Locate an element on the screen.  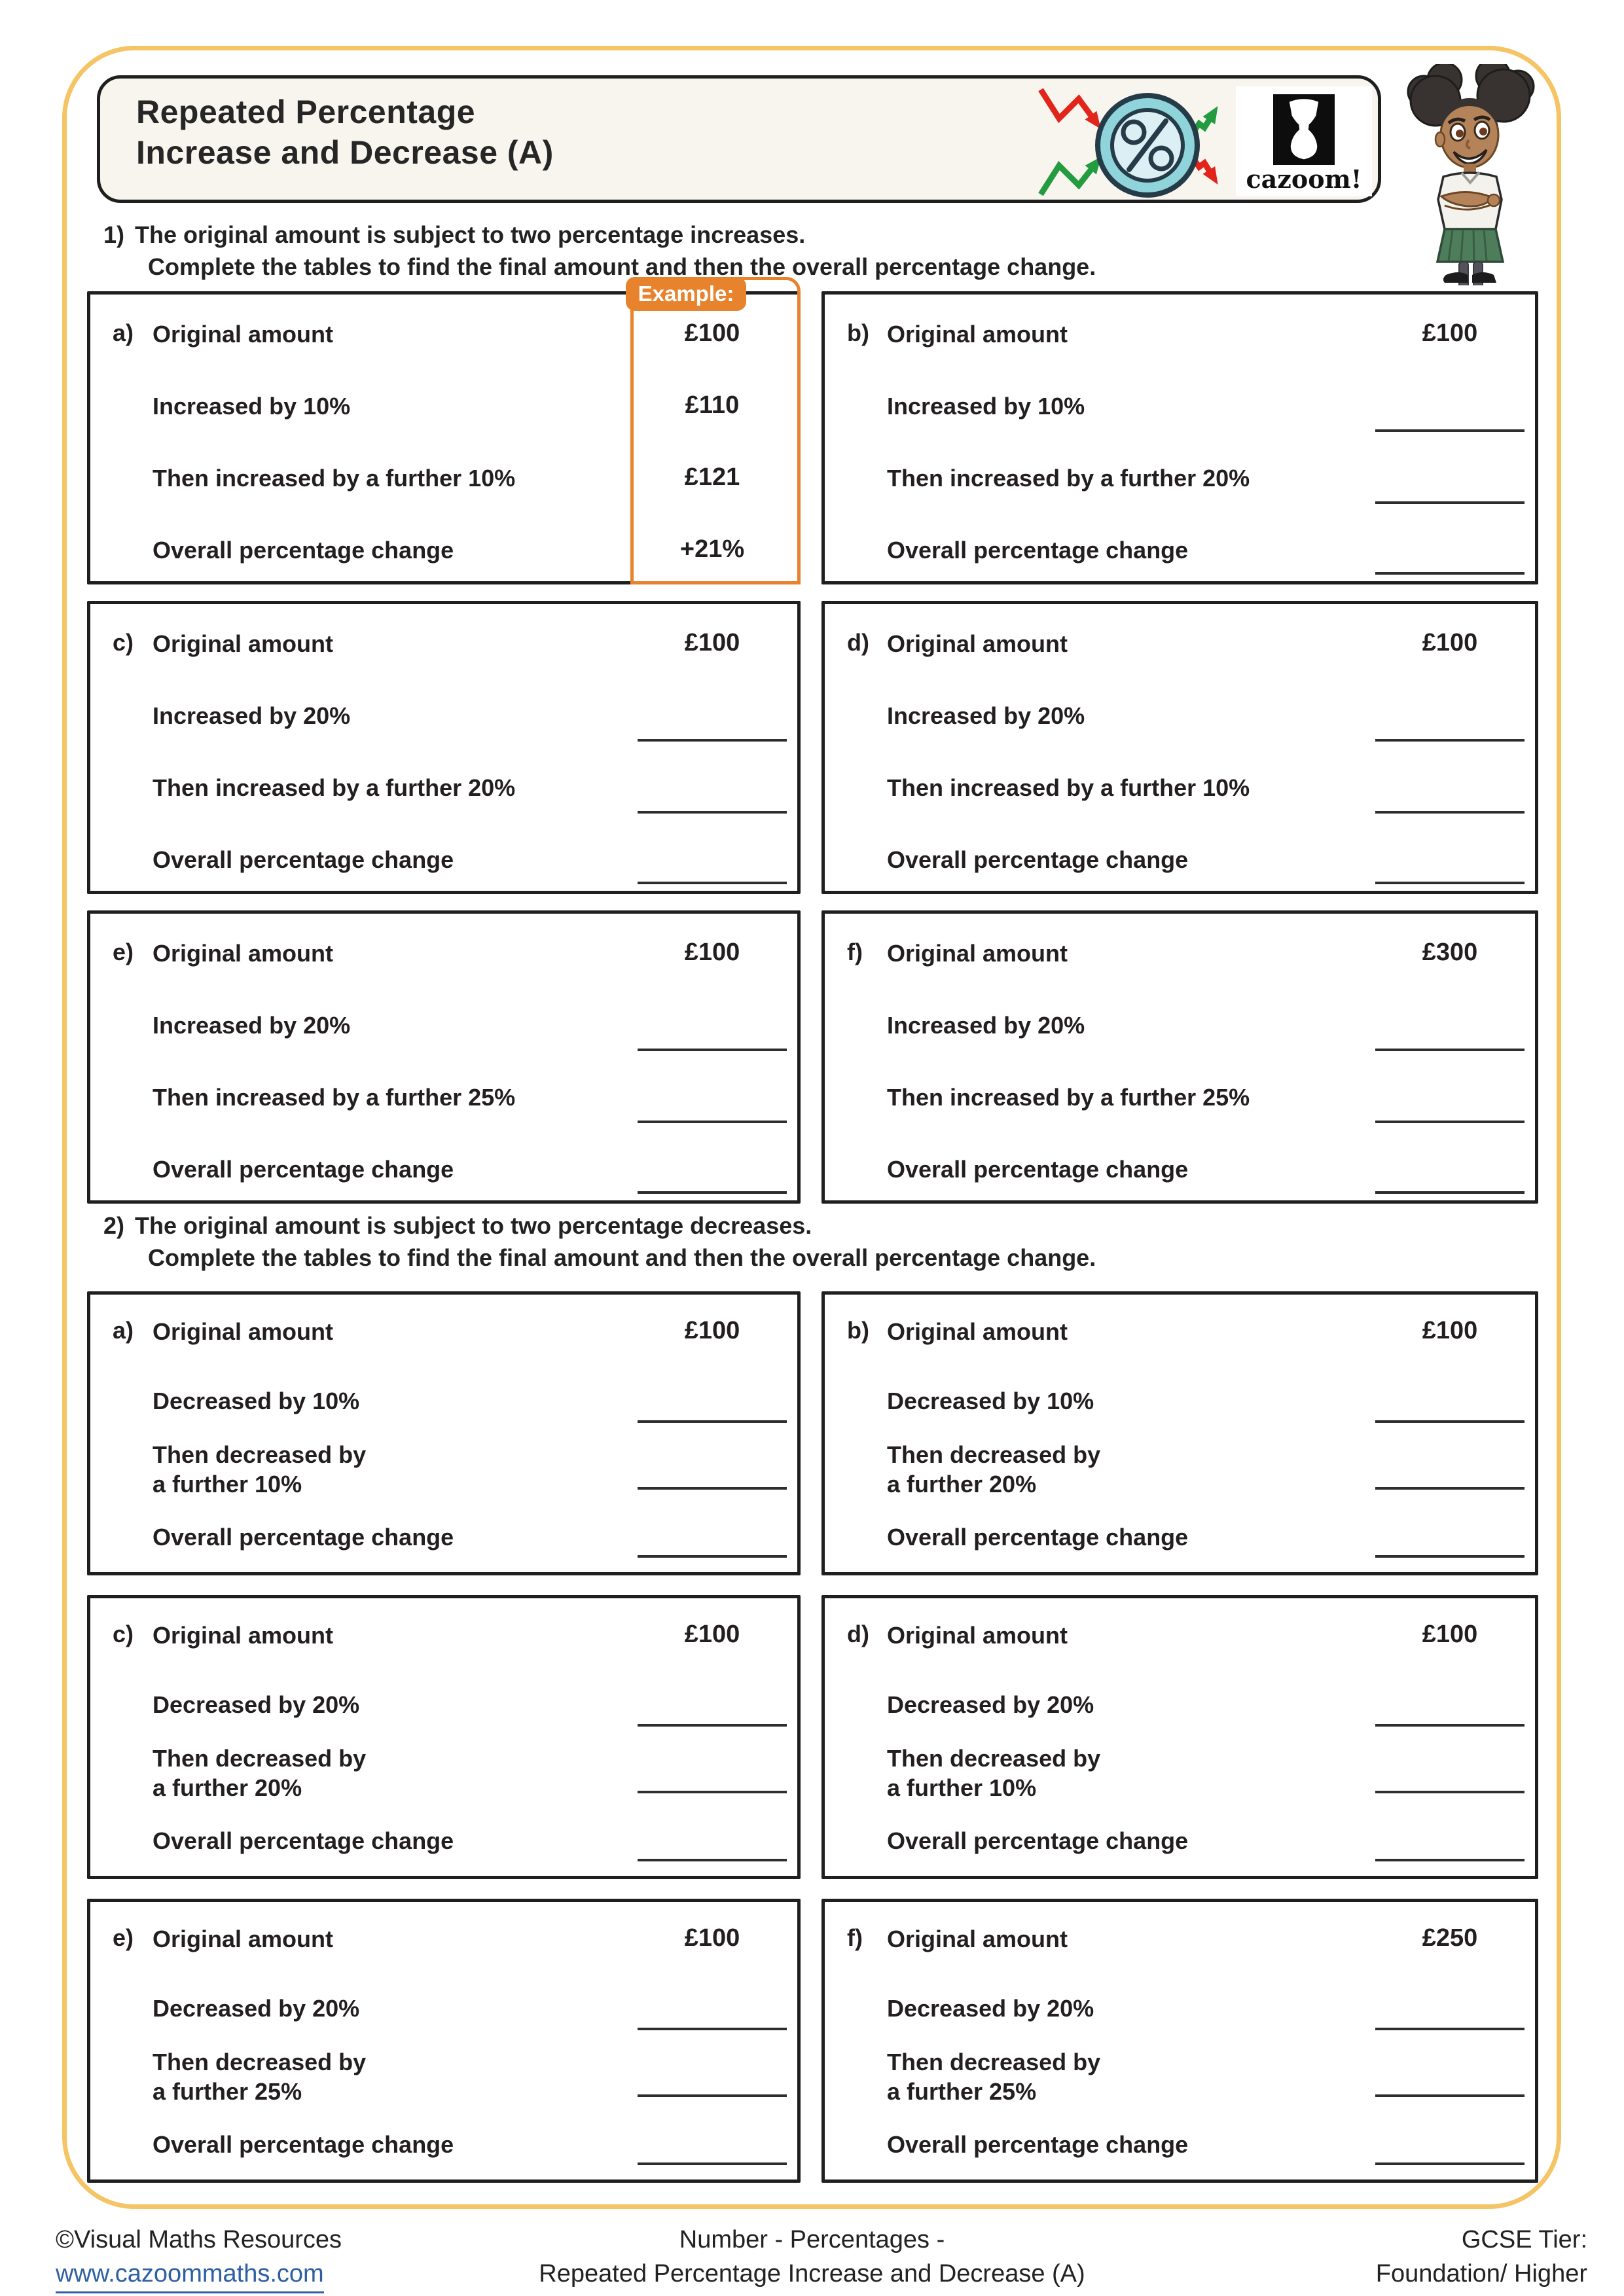
table-row: f) Original amount £300 is located at coordinates (1180, 957).